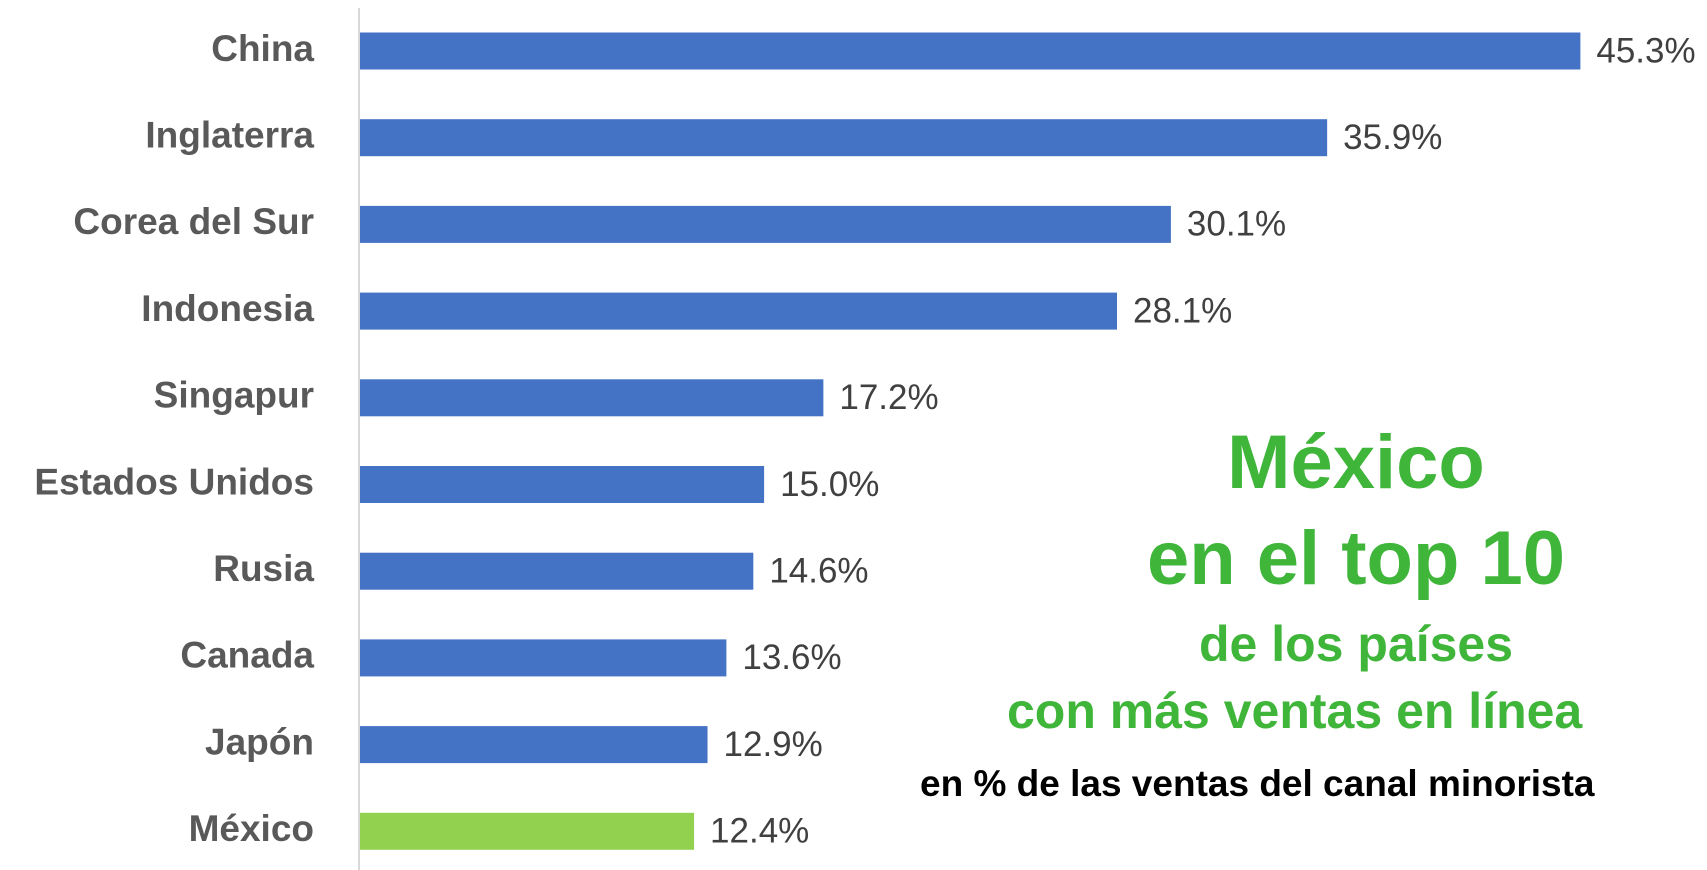 This screenshot has height=870, width=1707. I want to click on category-label: Estados Unidos, so click(174, 481).